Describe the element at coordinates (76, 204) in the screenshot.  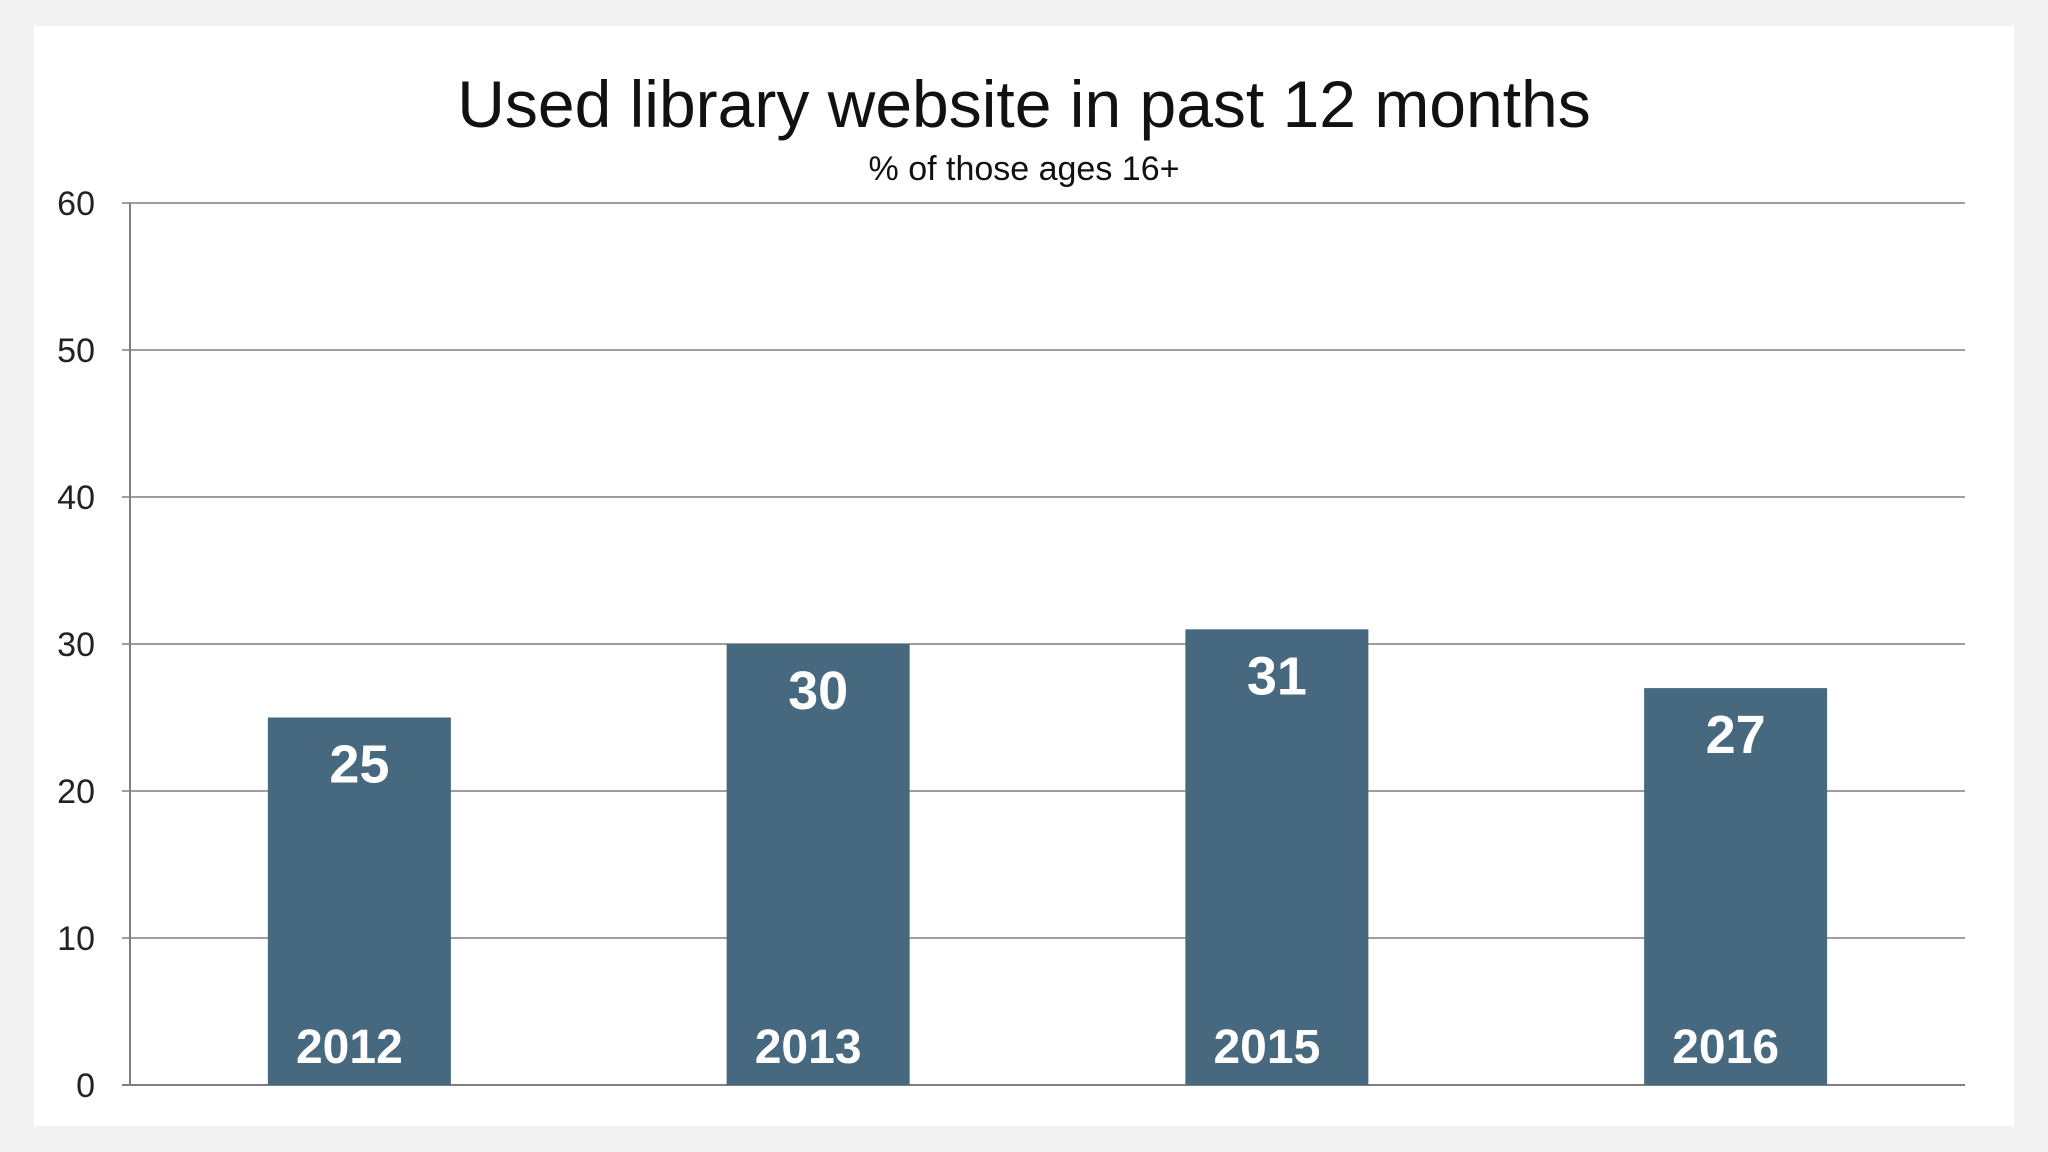
I see `y-tick-label-60: 60` at that location.